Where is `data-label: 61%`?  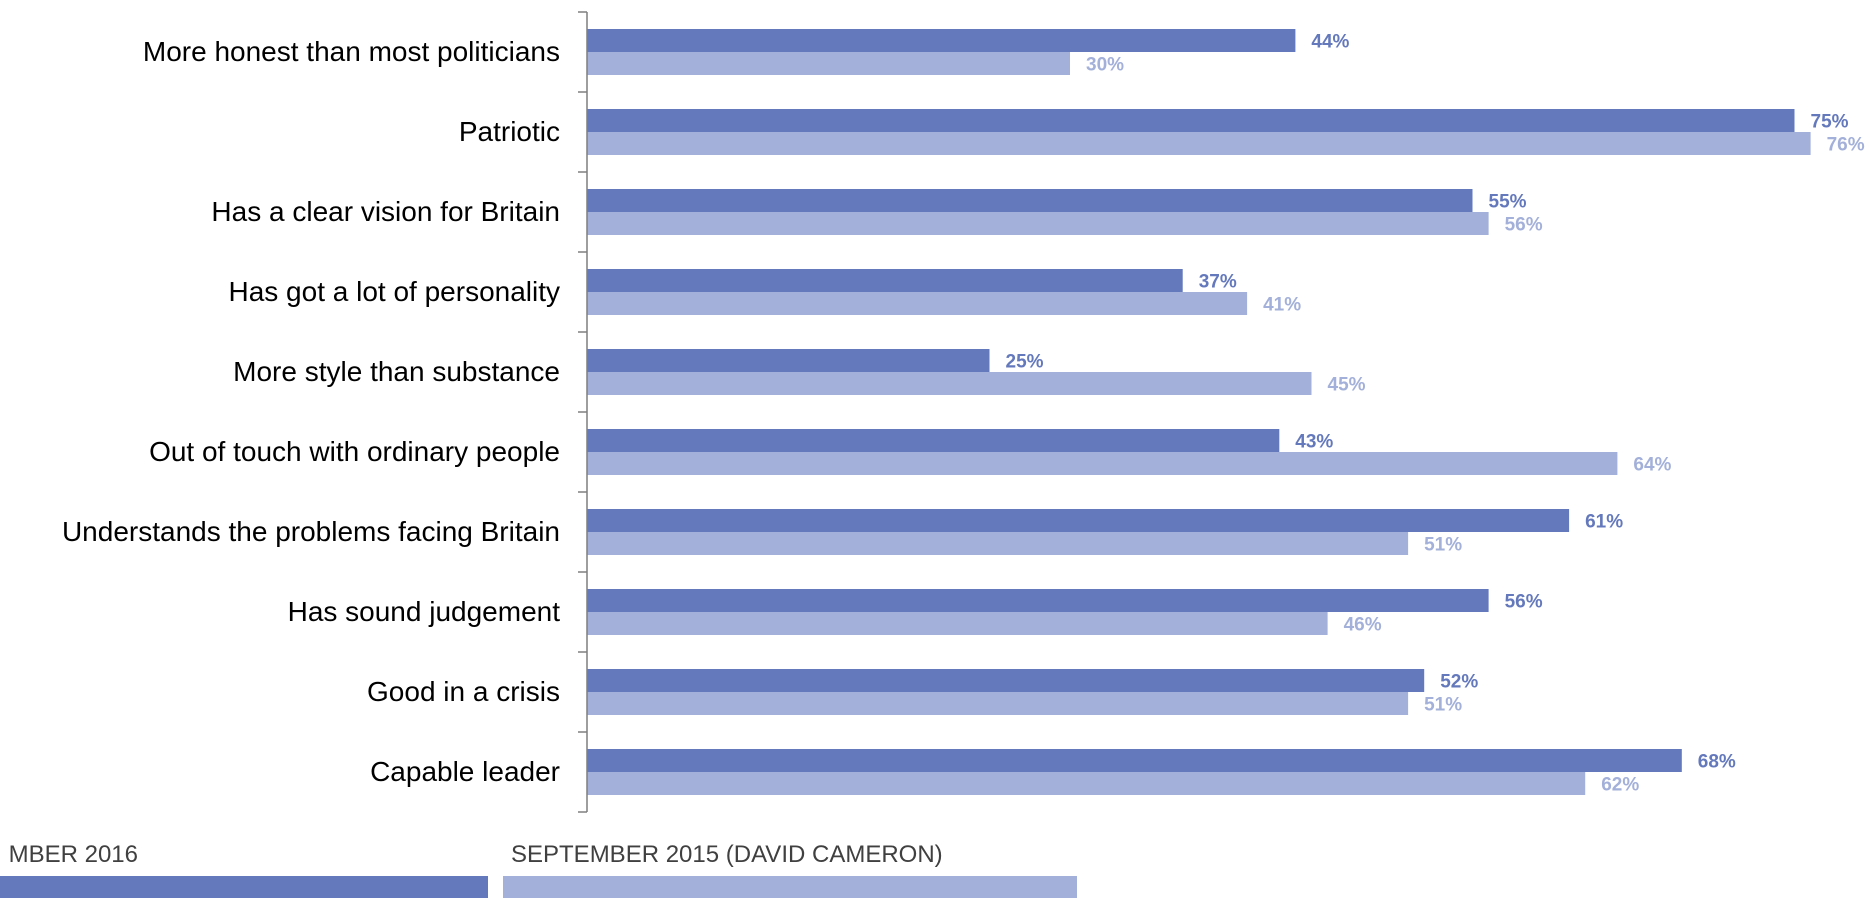
data-label: 61% is located at coordinates (1604, 522).